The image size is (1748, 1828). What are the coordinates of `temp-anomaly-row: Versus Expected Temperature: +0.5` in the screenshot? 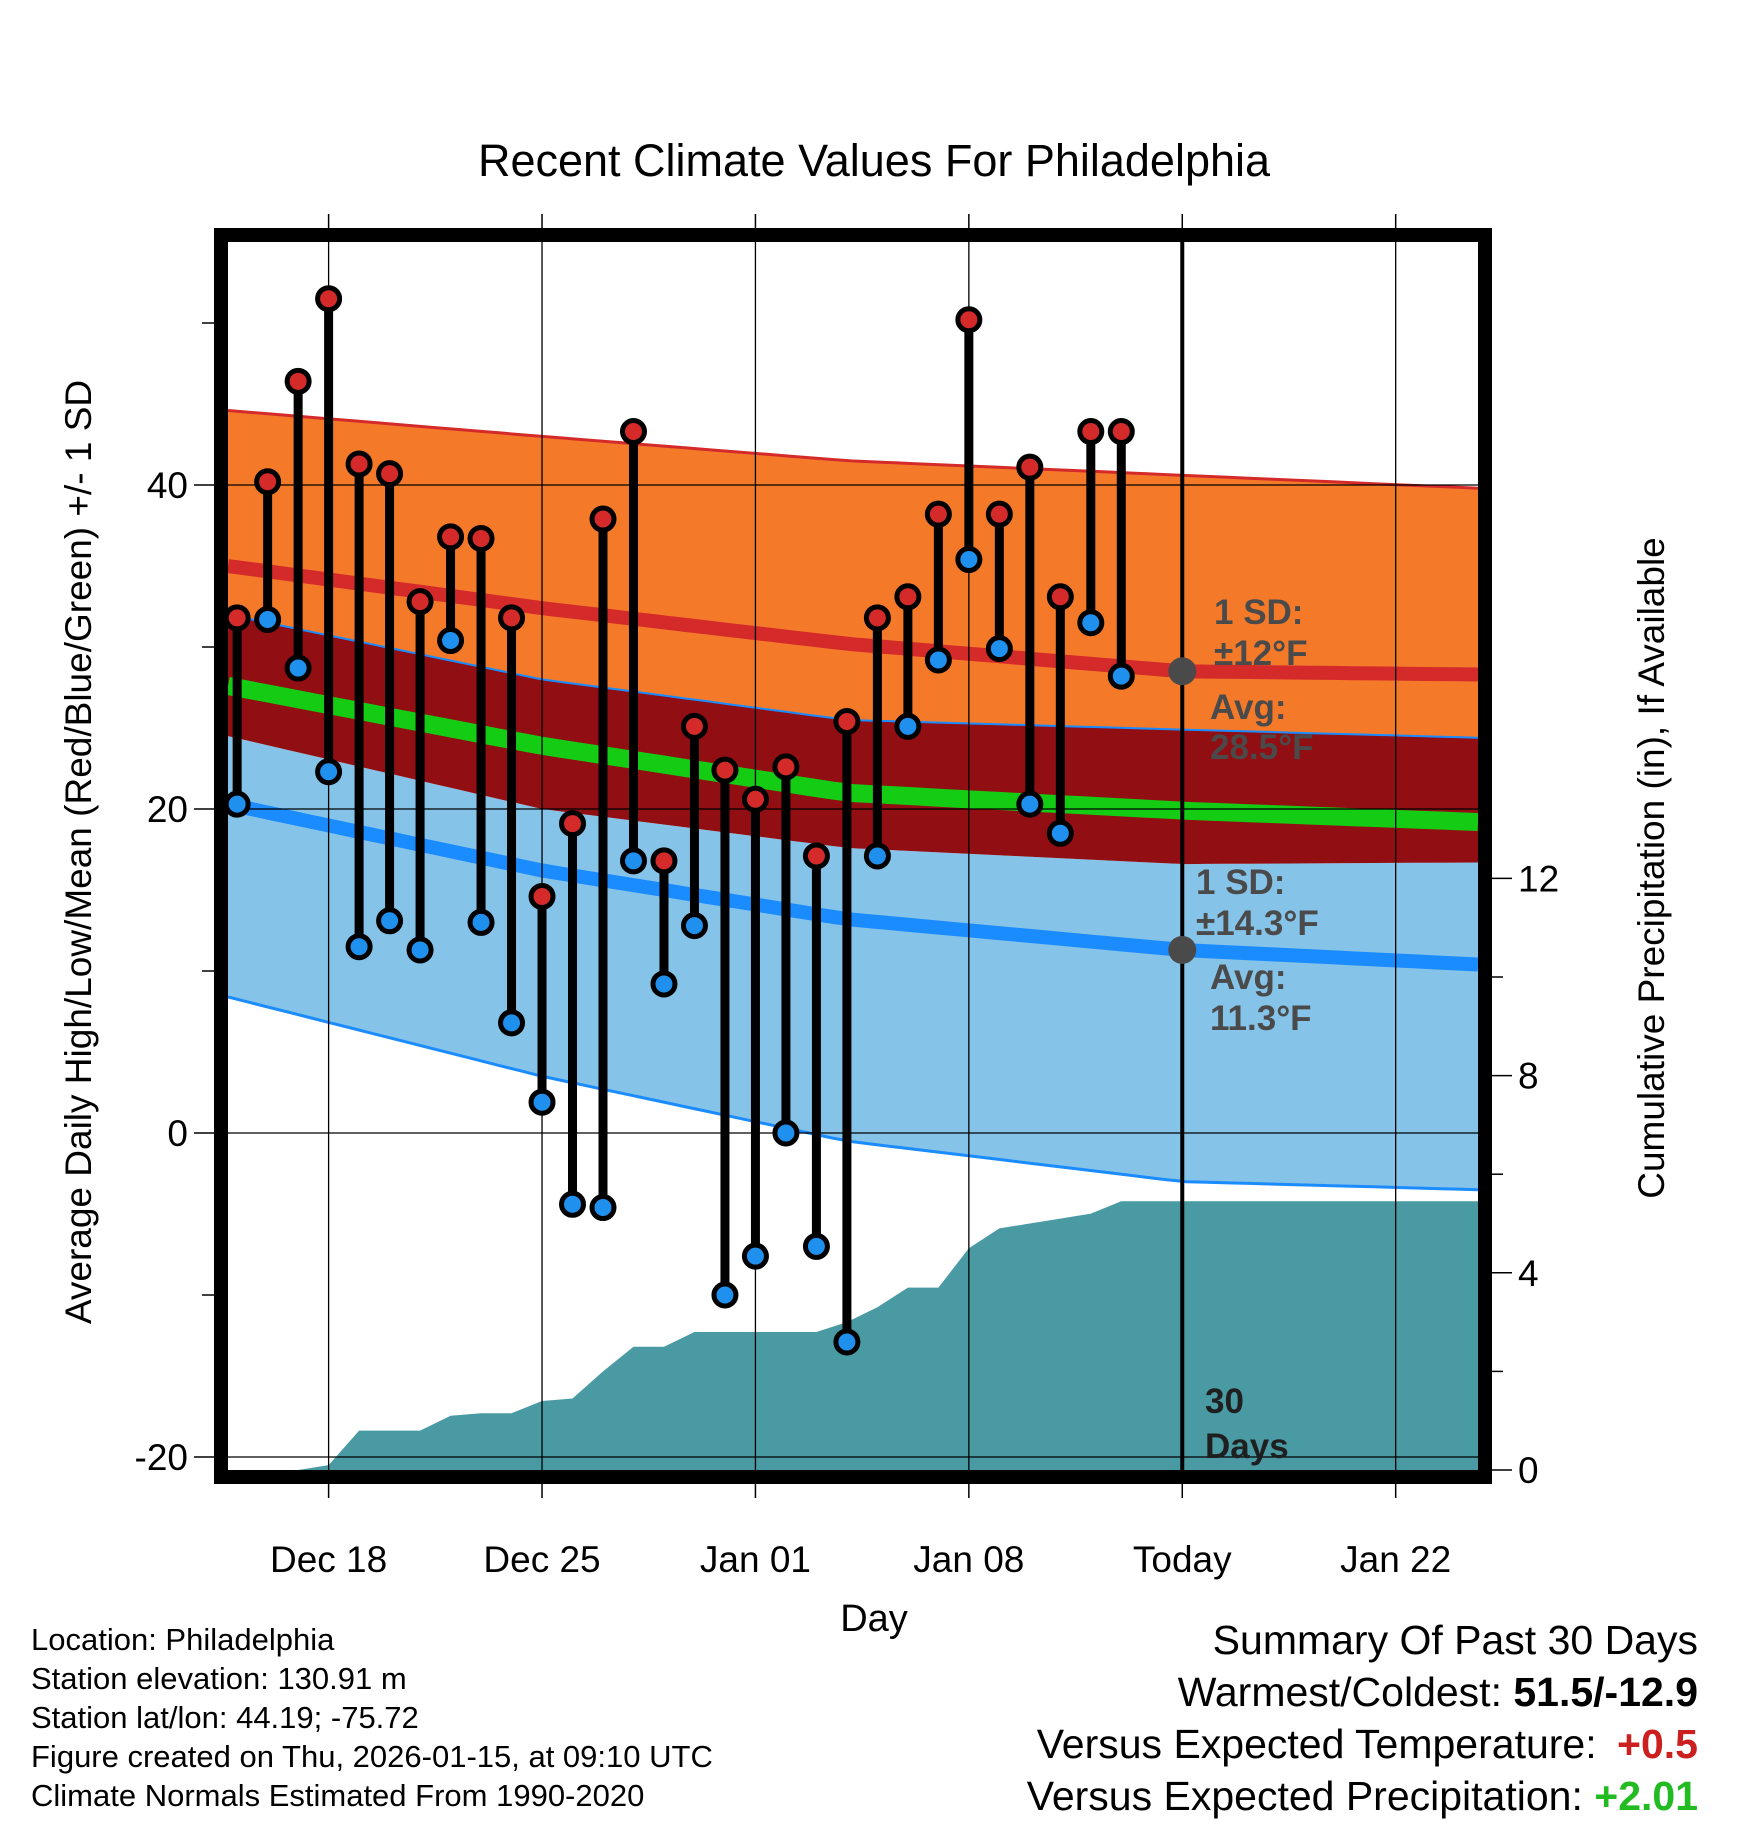 It's located at (1362, 1744).